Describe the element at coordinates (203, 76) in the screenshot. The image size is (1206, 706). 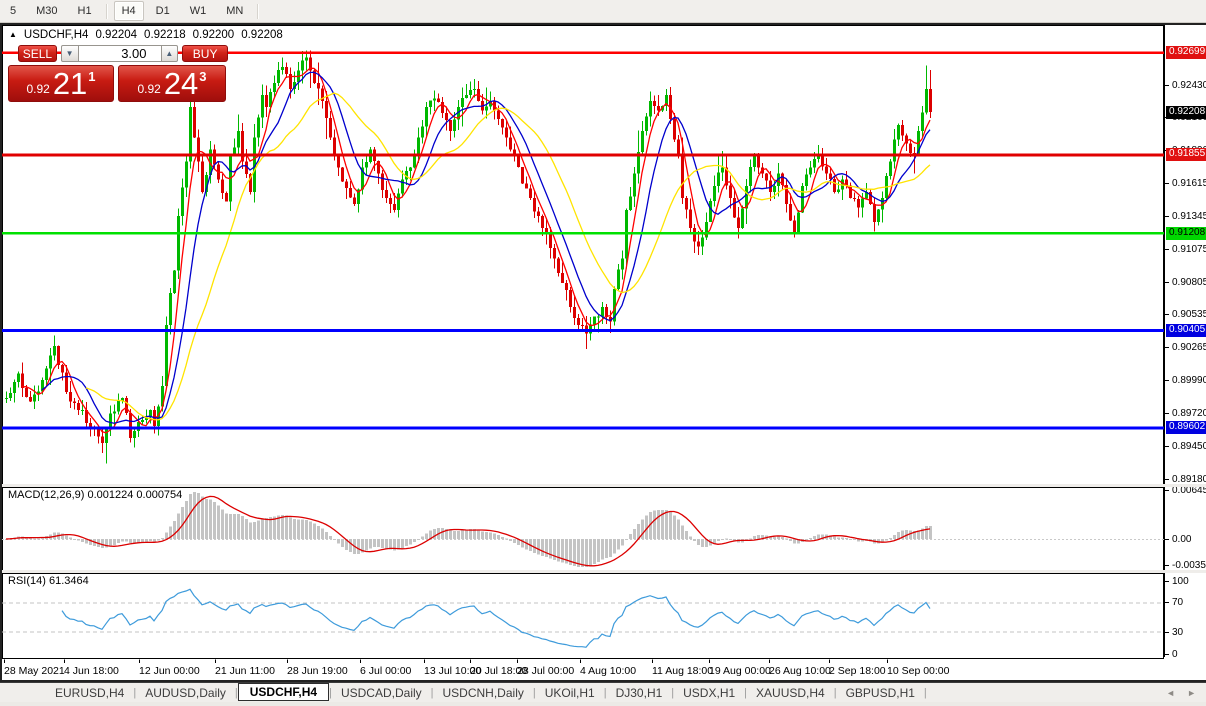
I see `ask-pipette-digit: 3` at that location.